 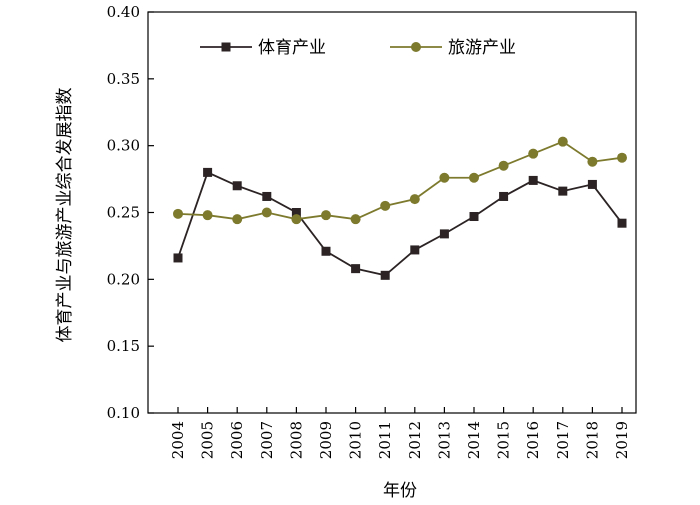 What do you see at coordinates (482, 48) in the screenshot?
I see `legend-label: 旅游产业` at bounding box center [482, 48].